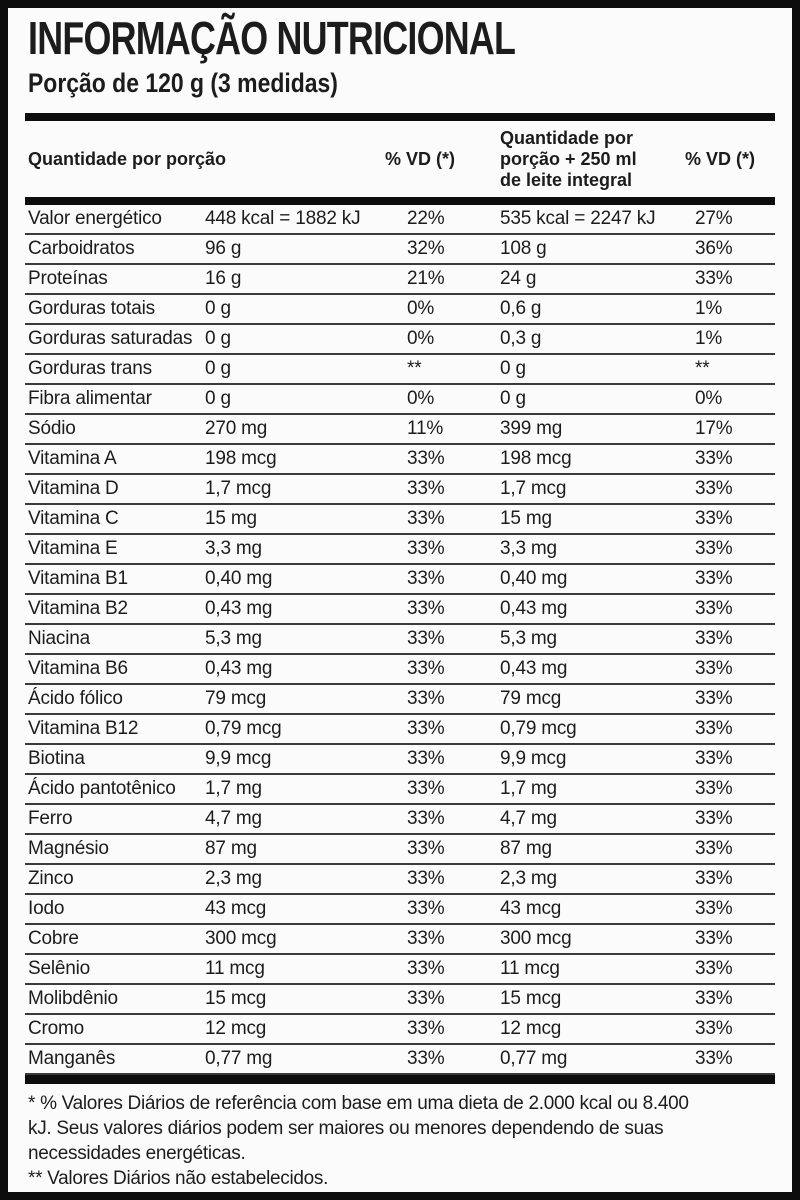 The height and width of the screenshot is (1200, 800). Describe the element at coordinates (421, 308) in the screenshot. I see `cell-vd: 0%` at that location.